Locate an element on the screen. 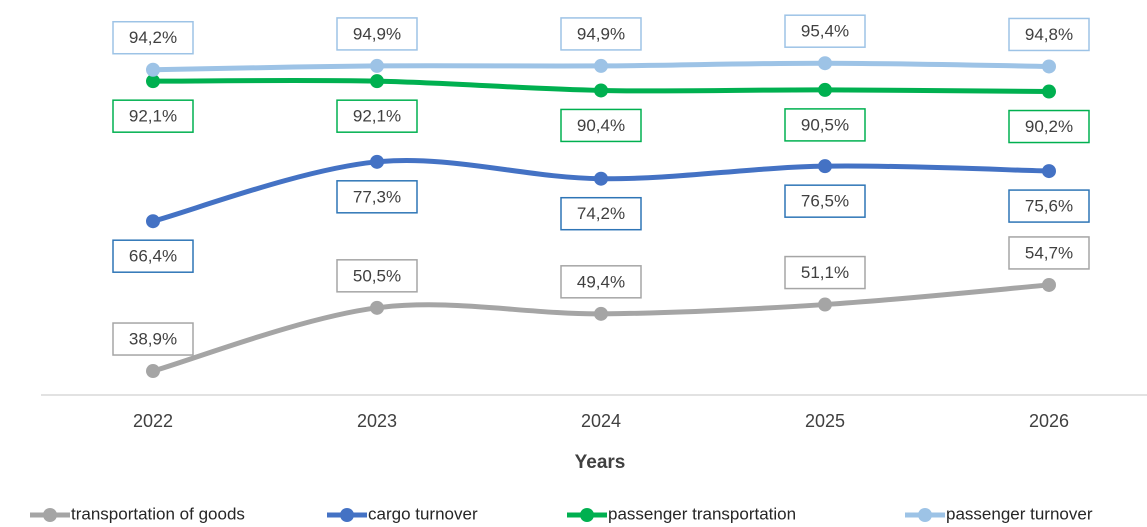 This screenshot has height=527, width=1147. x-tick-label: 2022 is located at coordinates (153, 421).